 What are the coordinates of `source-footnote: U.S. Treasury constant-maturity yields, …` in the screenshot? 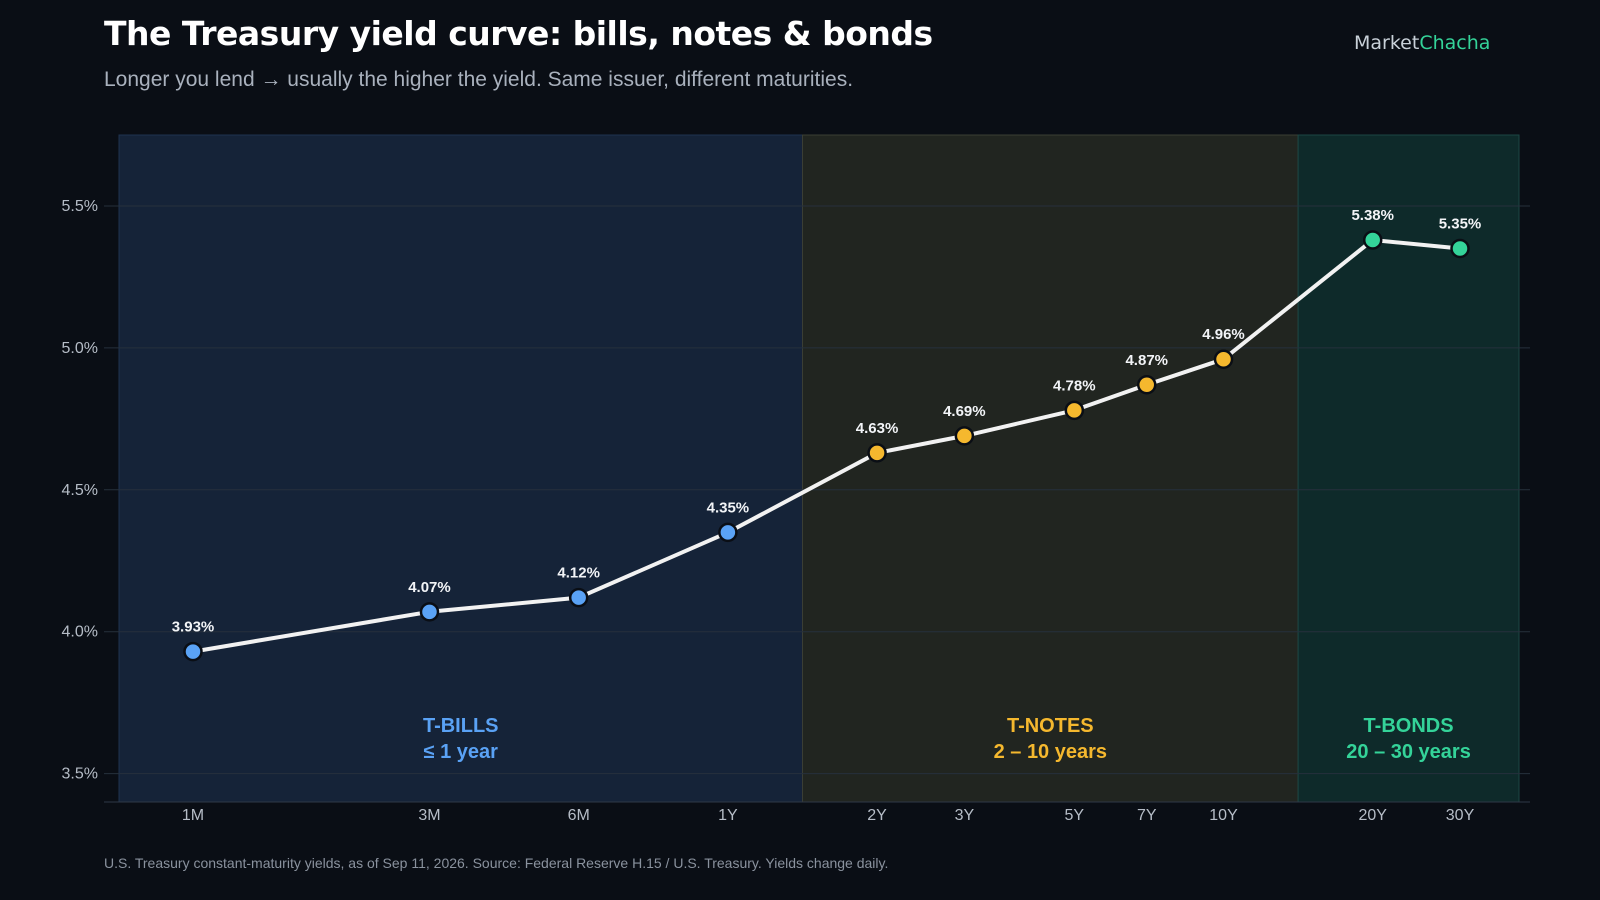 It's located at (496, 863).